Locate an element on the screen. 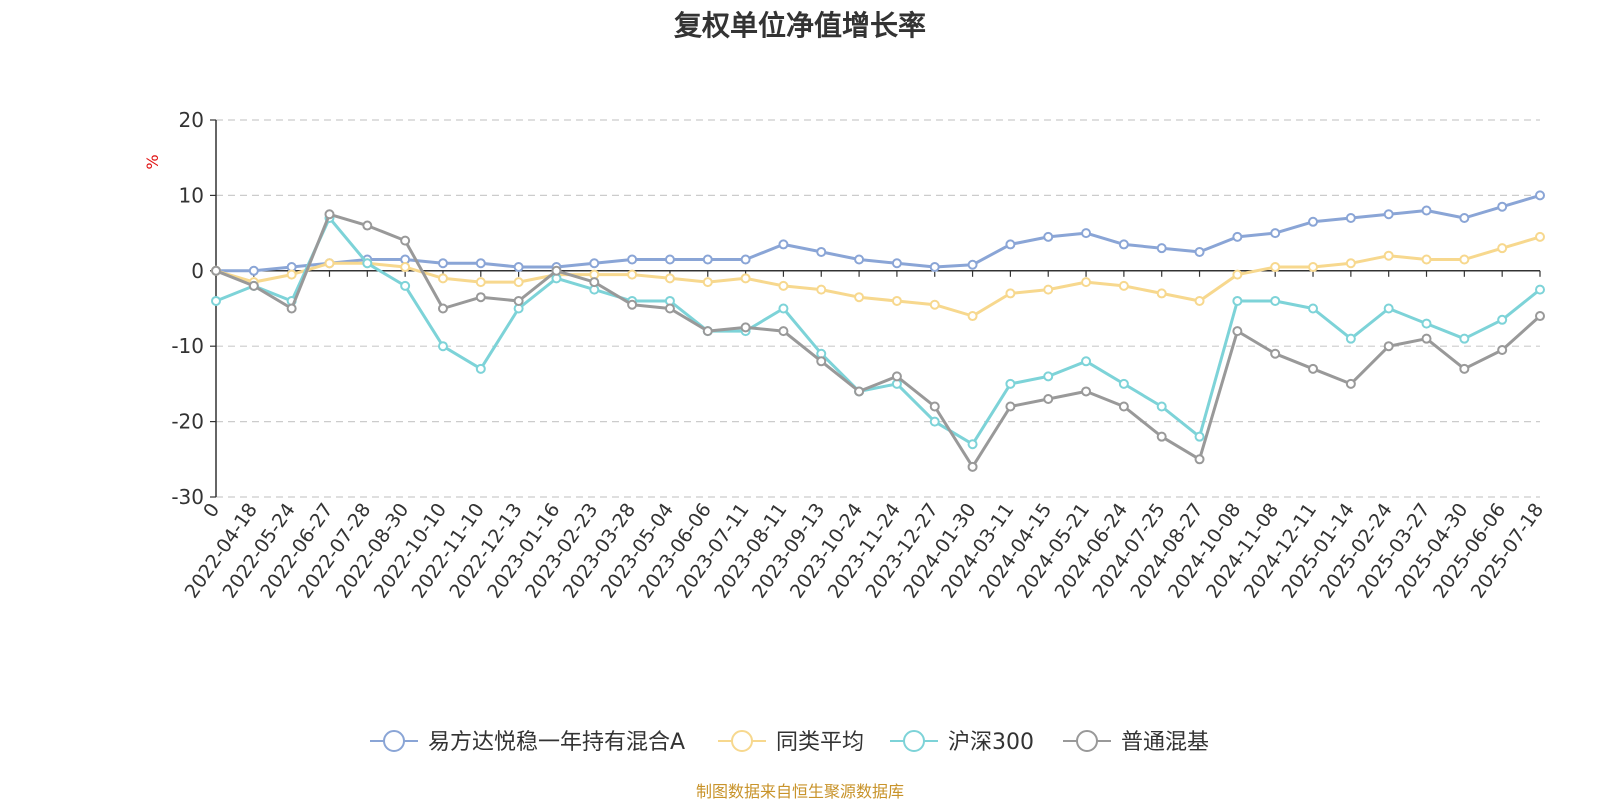  legend-item: 普通混基 is located at coordinates (1136, 742).